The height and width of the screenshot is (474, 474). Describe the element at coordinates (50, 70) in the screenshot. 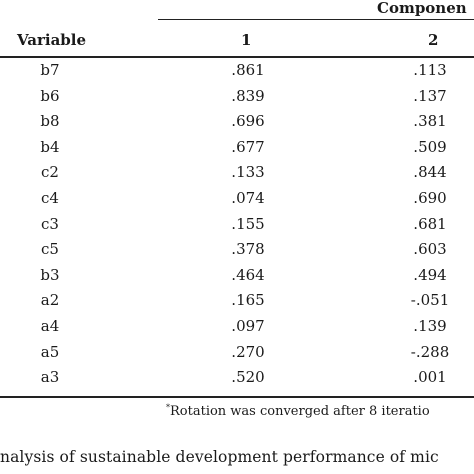

I see `variable-cell: b7` at that location.